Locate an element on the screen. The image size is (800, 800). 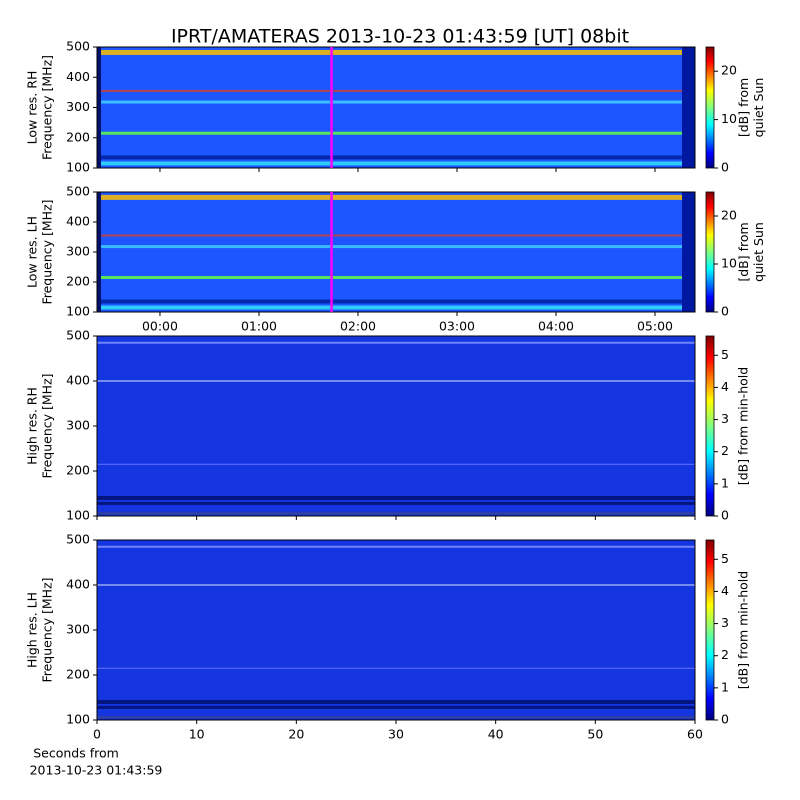
y-axis-label: Low res. RH is located at coordinates (32, 108).